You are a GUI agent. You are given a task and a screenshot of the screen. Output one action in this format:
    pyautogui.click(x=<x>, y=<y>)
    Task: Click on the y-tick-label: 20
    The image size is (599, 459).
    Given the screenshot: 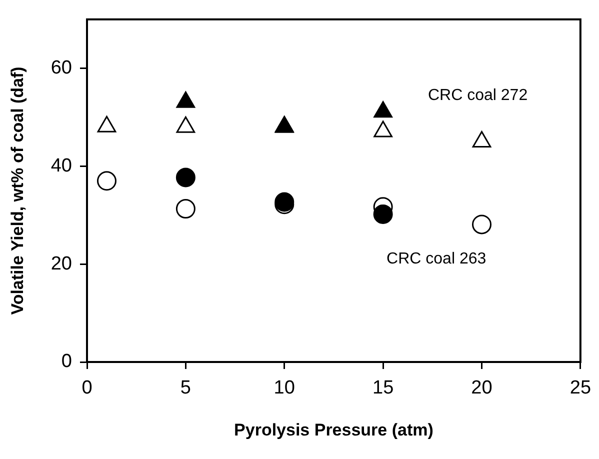 What is the action you would take?
    pyautogui.click(x=61, y=263)
    